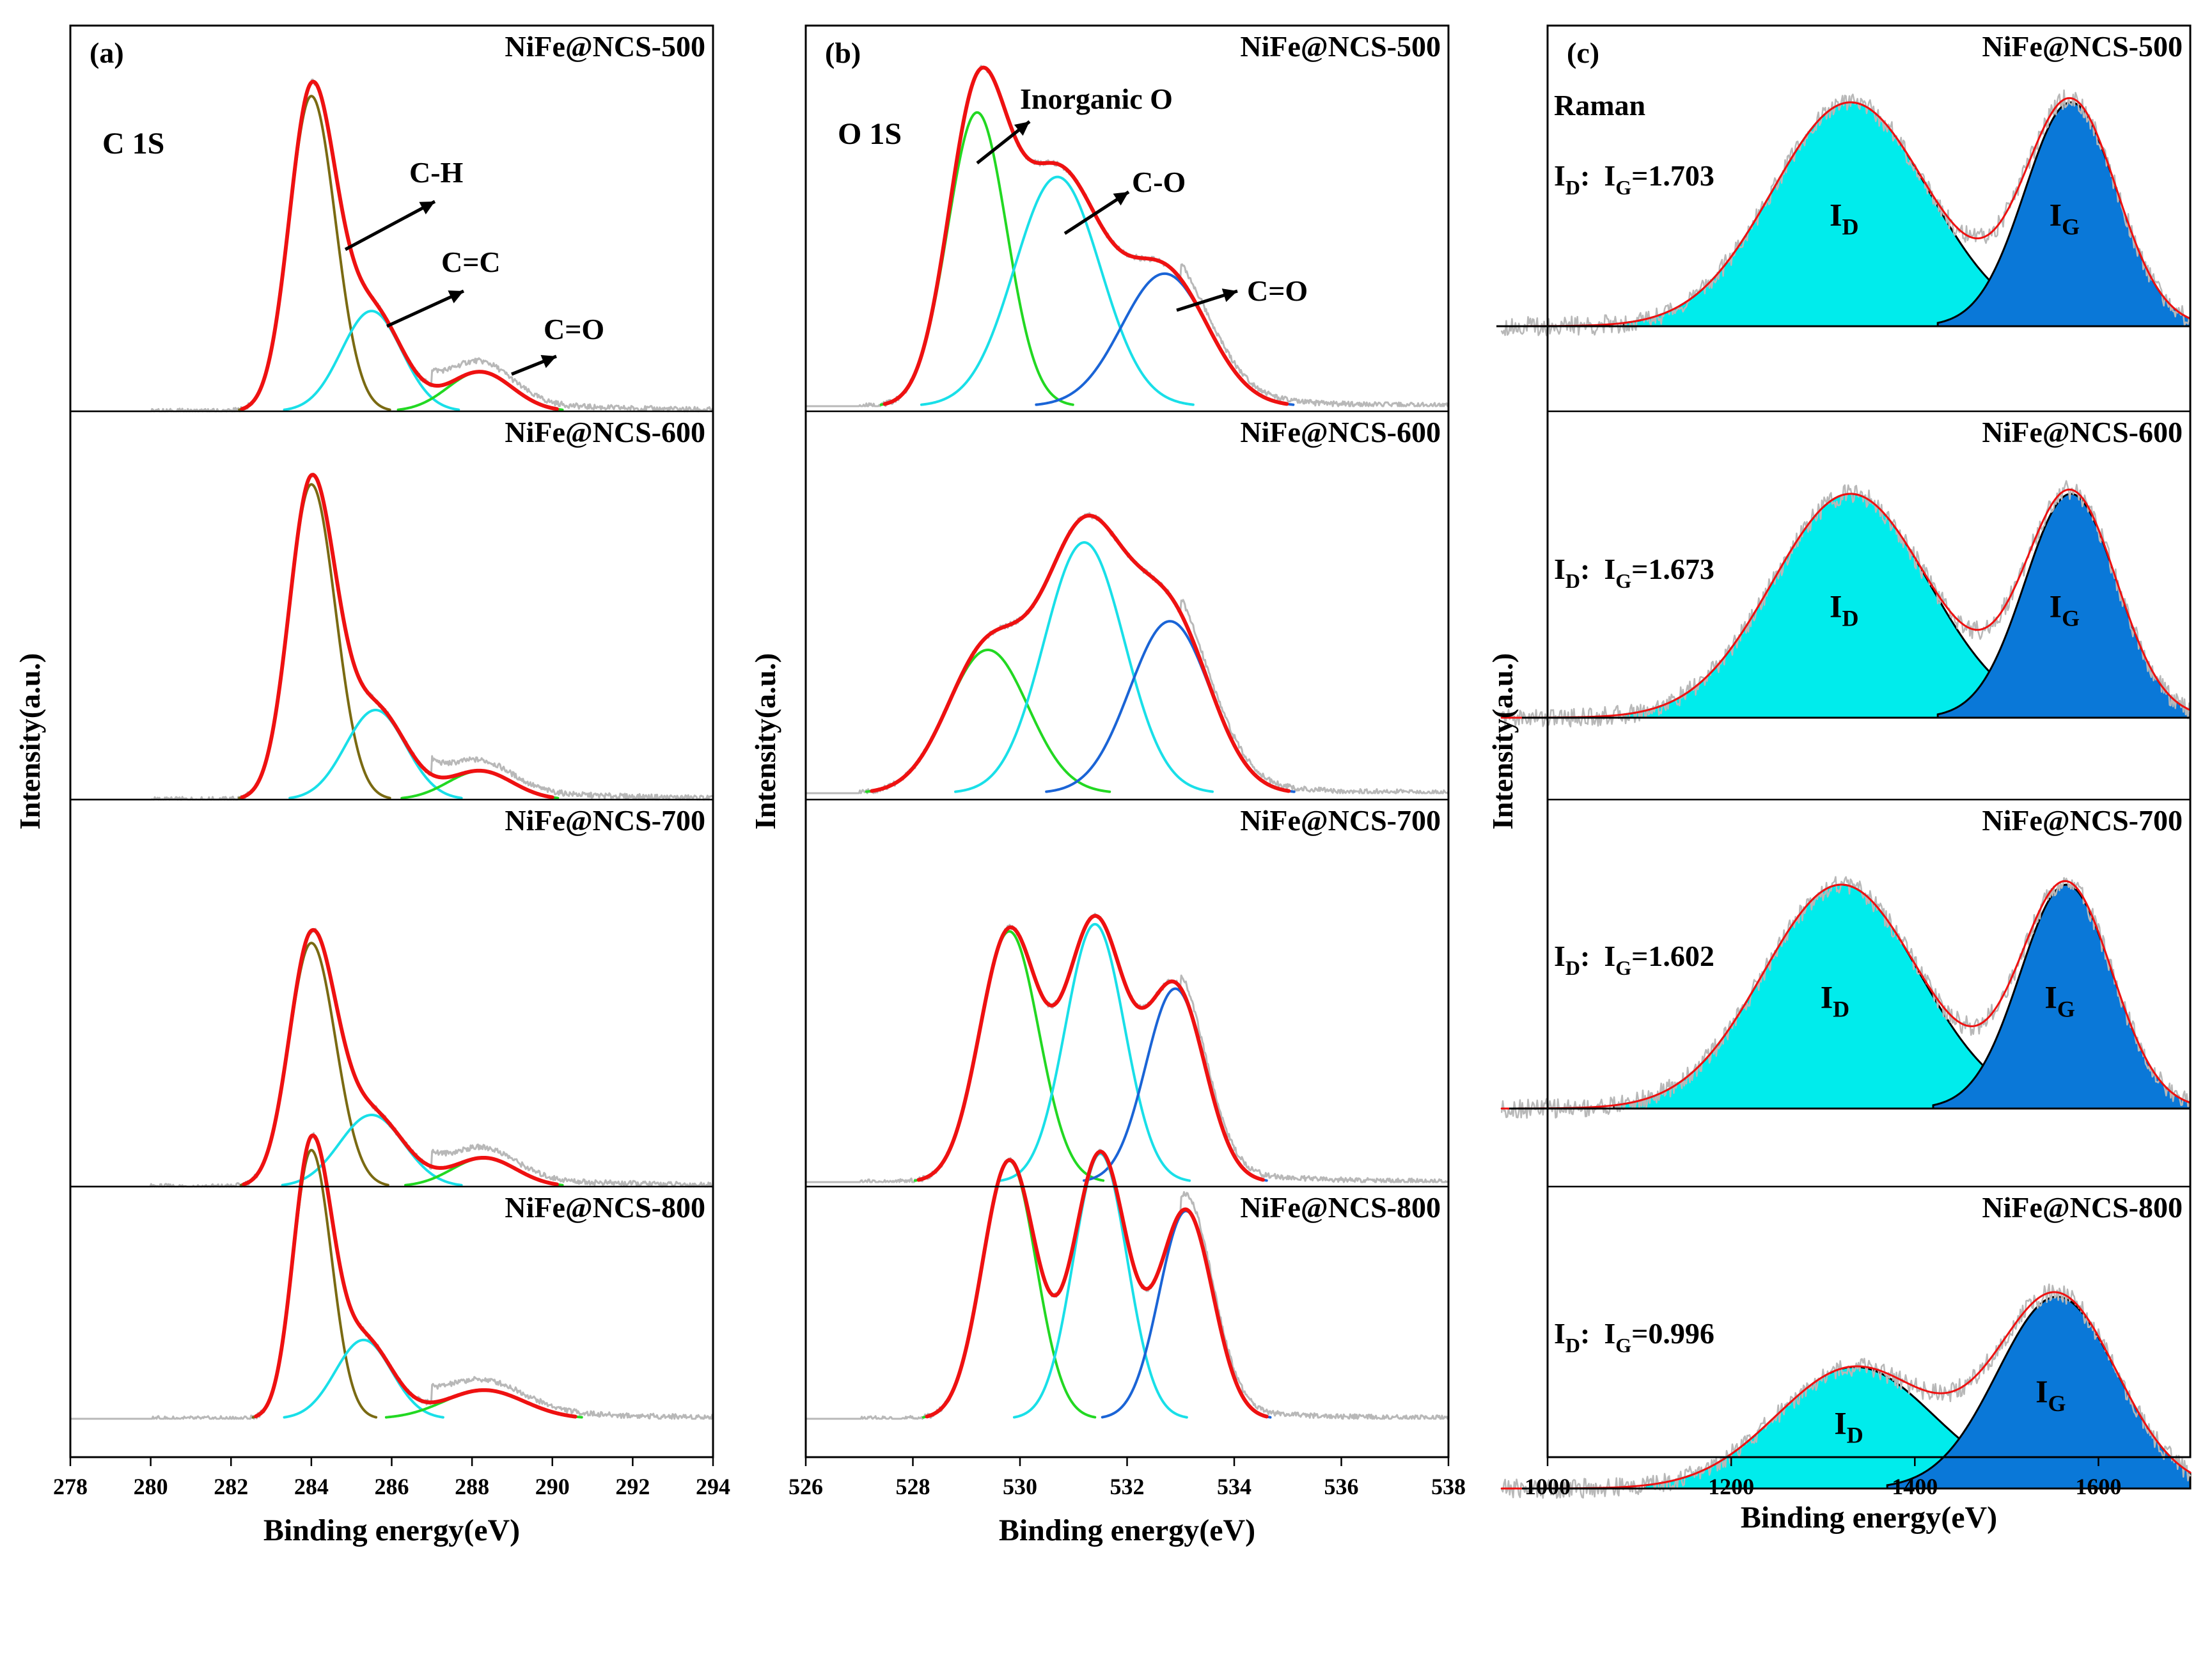  I want to click on x-tick-label: 278, so click(70, 1486).